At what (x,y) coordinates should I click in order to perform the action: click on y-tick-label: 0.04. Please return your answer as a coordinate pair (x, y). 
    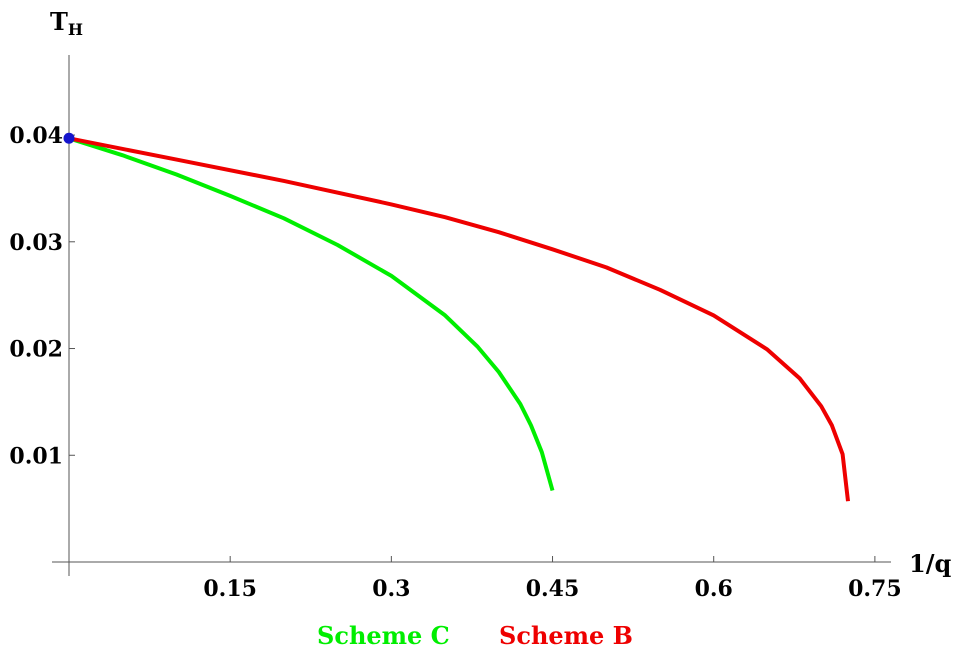
    Looking at the image, I should click on (36, 136).